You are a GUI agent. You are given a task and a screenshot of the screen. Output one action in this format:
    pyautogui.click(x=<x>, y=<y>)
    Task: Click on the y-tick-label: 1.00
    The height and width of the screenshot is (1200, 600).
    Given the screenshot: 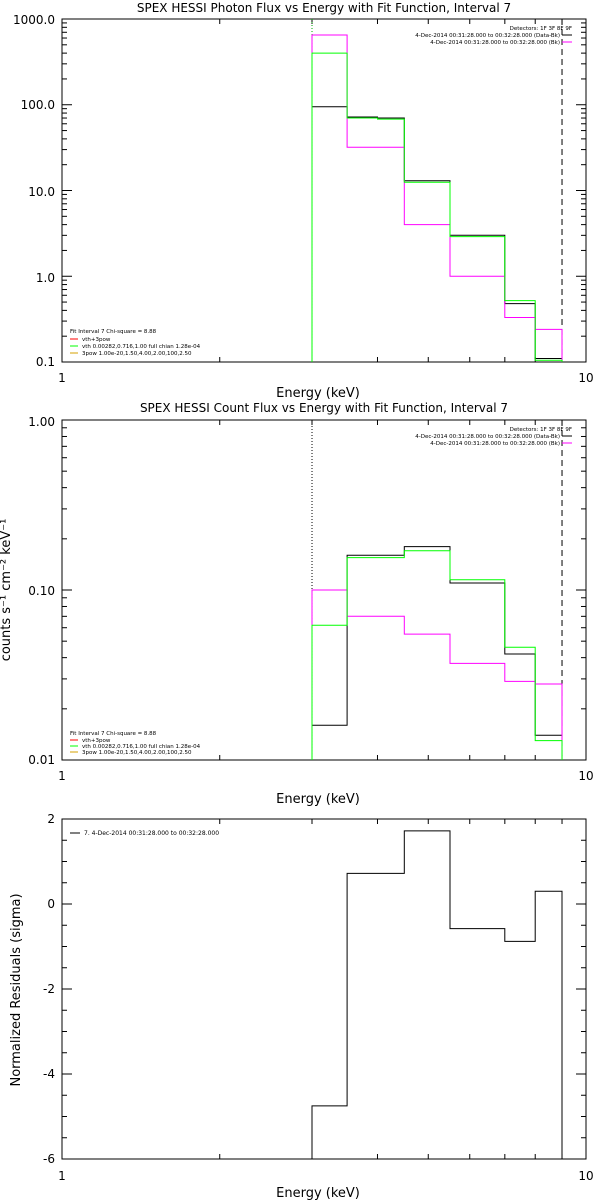 What is the action you would take?
    pyautogui.click(x=41, y=422)
    